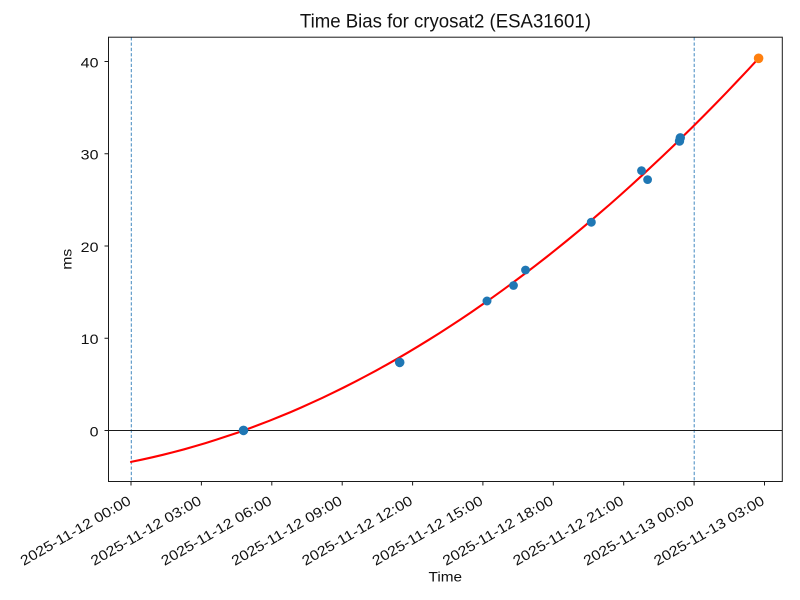  What do you see at coordinates (90, 62) in the screenshot?
I see `svg-text: 40` at bounding box center [90, 62].